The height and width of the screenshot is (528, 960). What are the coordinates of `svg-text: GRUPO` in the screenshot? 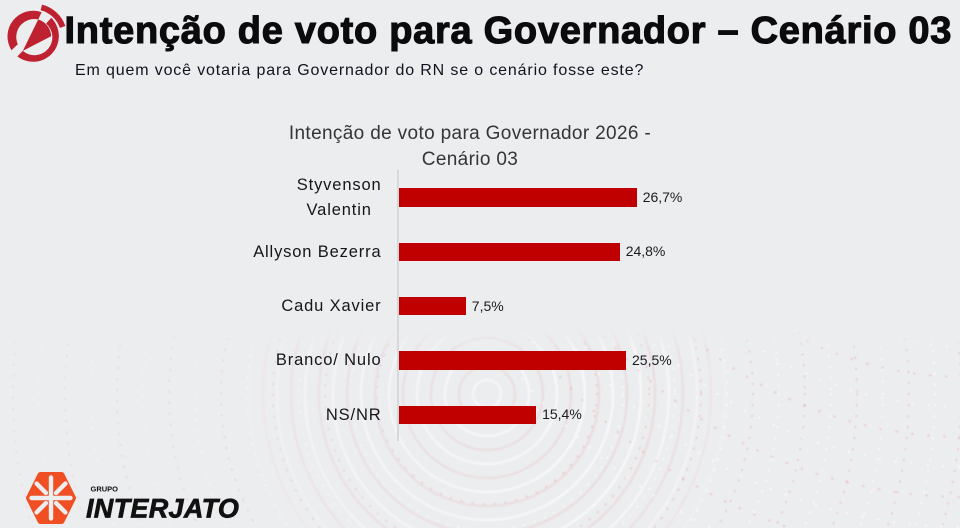 It's located at (105, 489).